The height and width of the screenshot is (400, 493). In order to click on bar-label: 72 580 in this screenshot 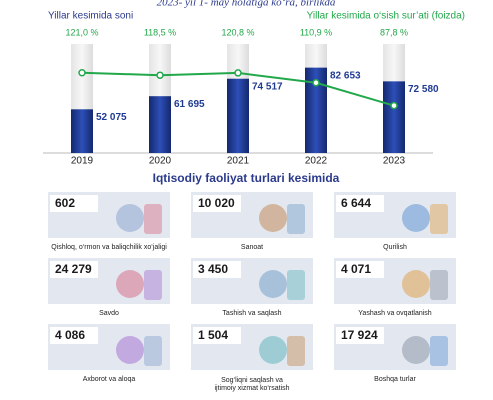, I will do `click(423, 89)`.